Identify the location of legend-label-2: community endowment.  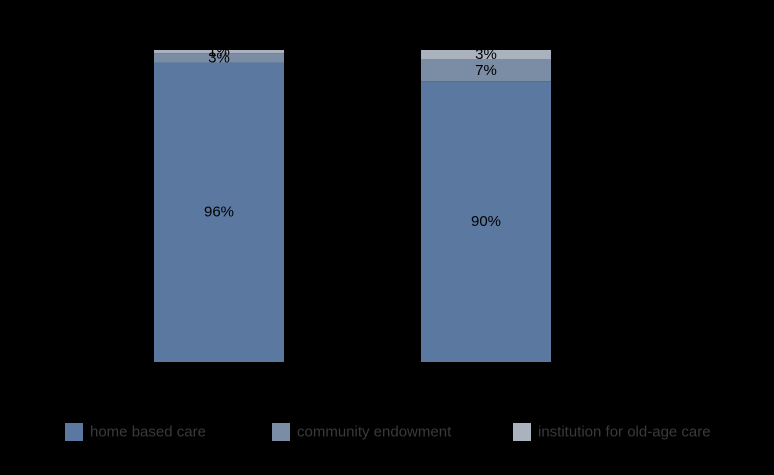
(374, 432).